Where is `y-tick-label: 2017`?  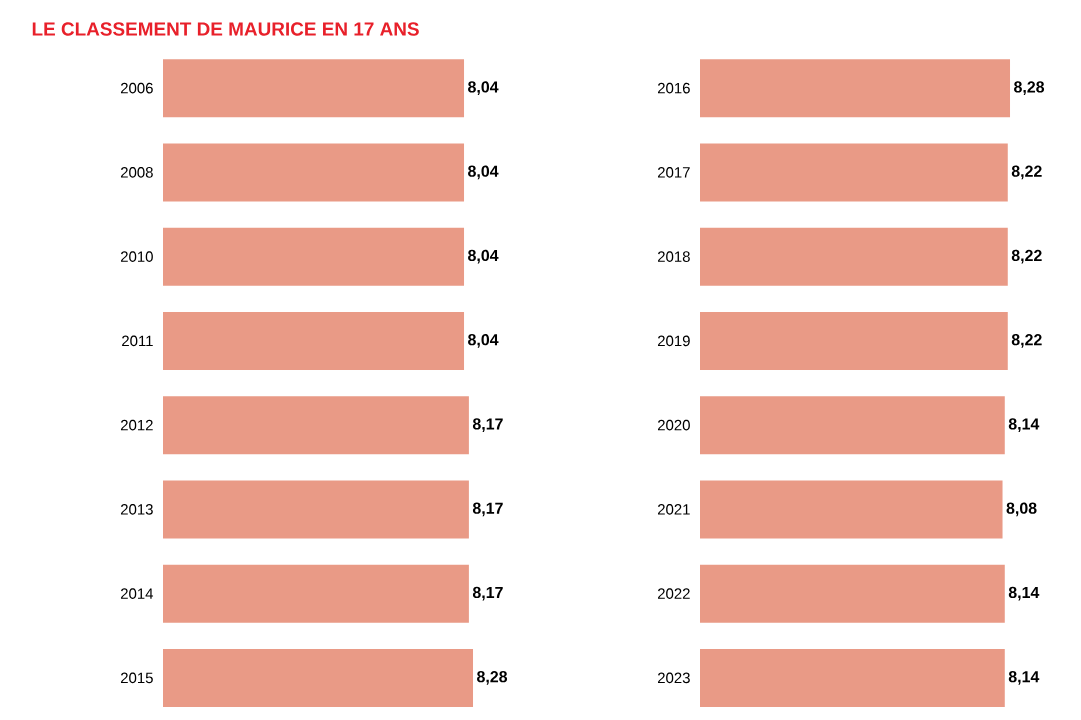 y-tick-label: 2017 is located at coordinates (673, 172).